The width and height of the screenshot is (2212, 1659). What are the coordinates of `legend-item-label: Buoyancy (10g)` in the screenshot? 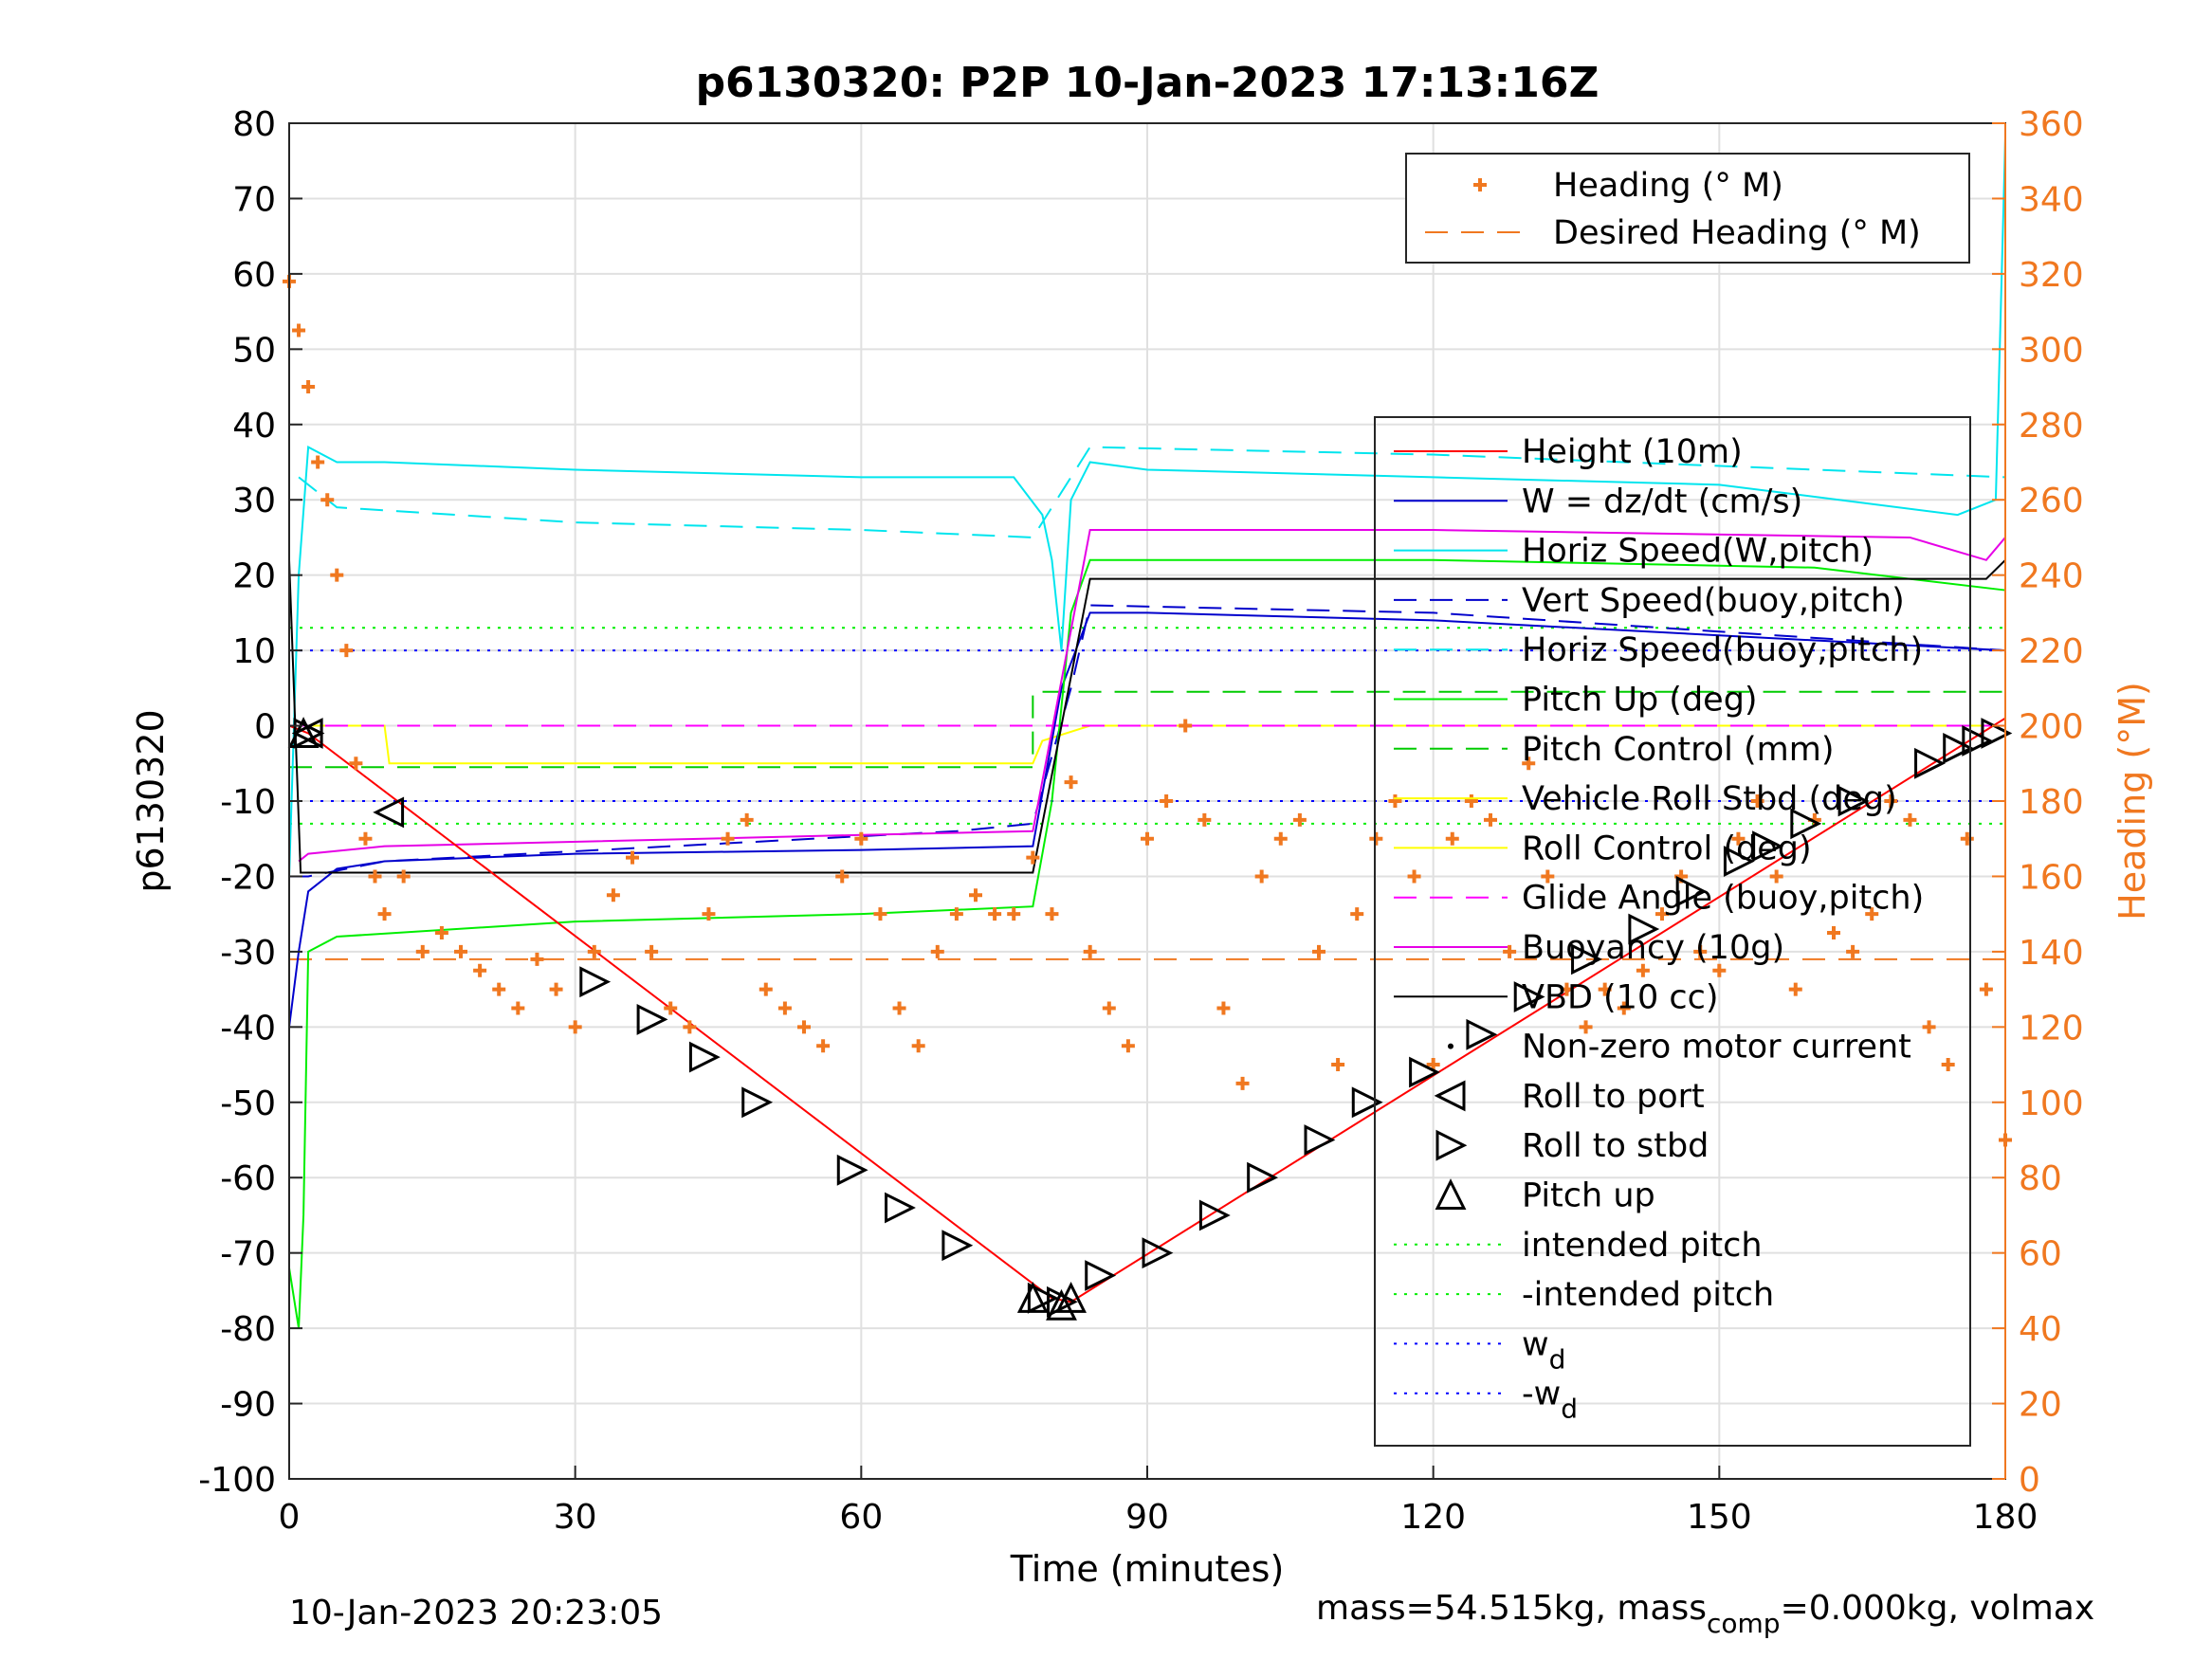 It's located at (1653, 948).